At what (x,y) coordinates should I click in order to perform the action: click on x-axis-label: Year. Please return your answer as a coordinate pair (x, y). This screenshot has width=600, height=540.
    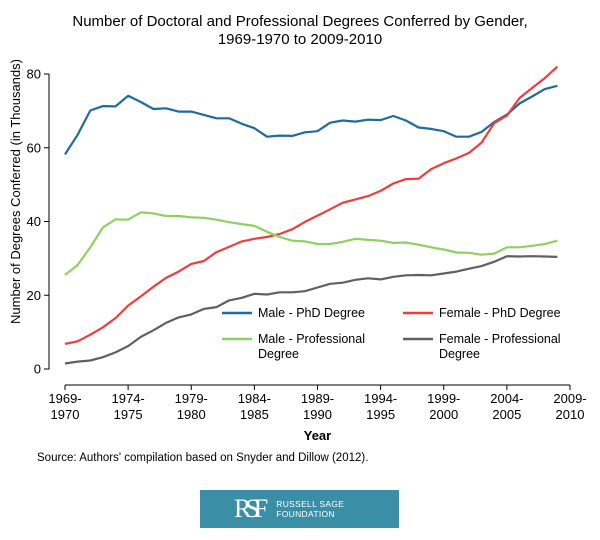
    Looking at the image, I should click on (317, 435).